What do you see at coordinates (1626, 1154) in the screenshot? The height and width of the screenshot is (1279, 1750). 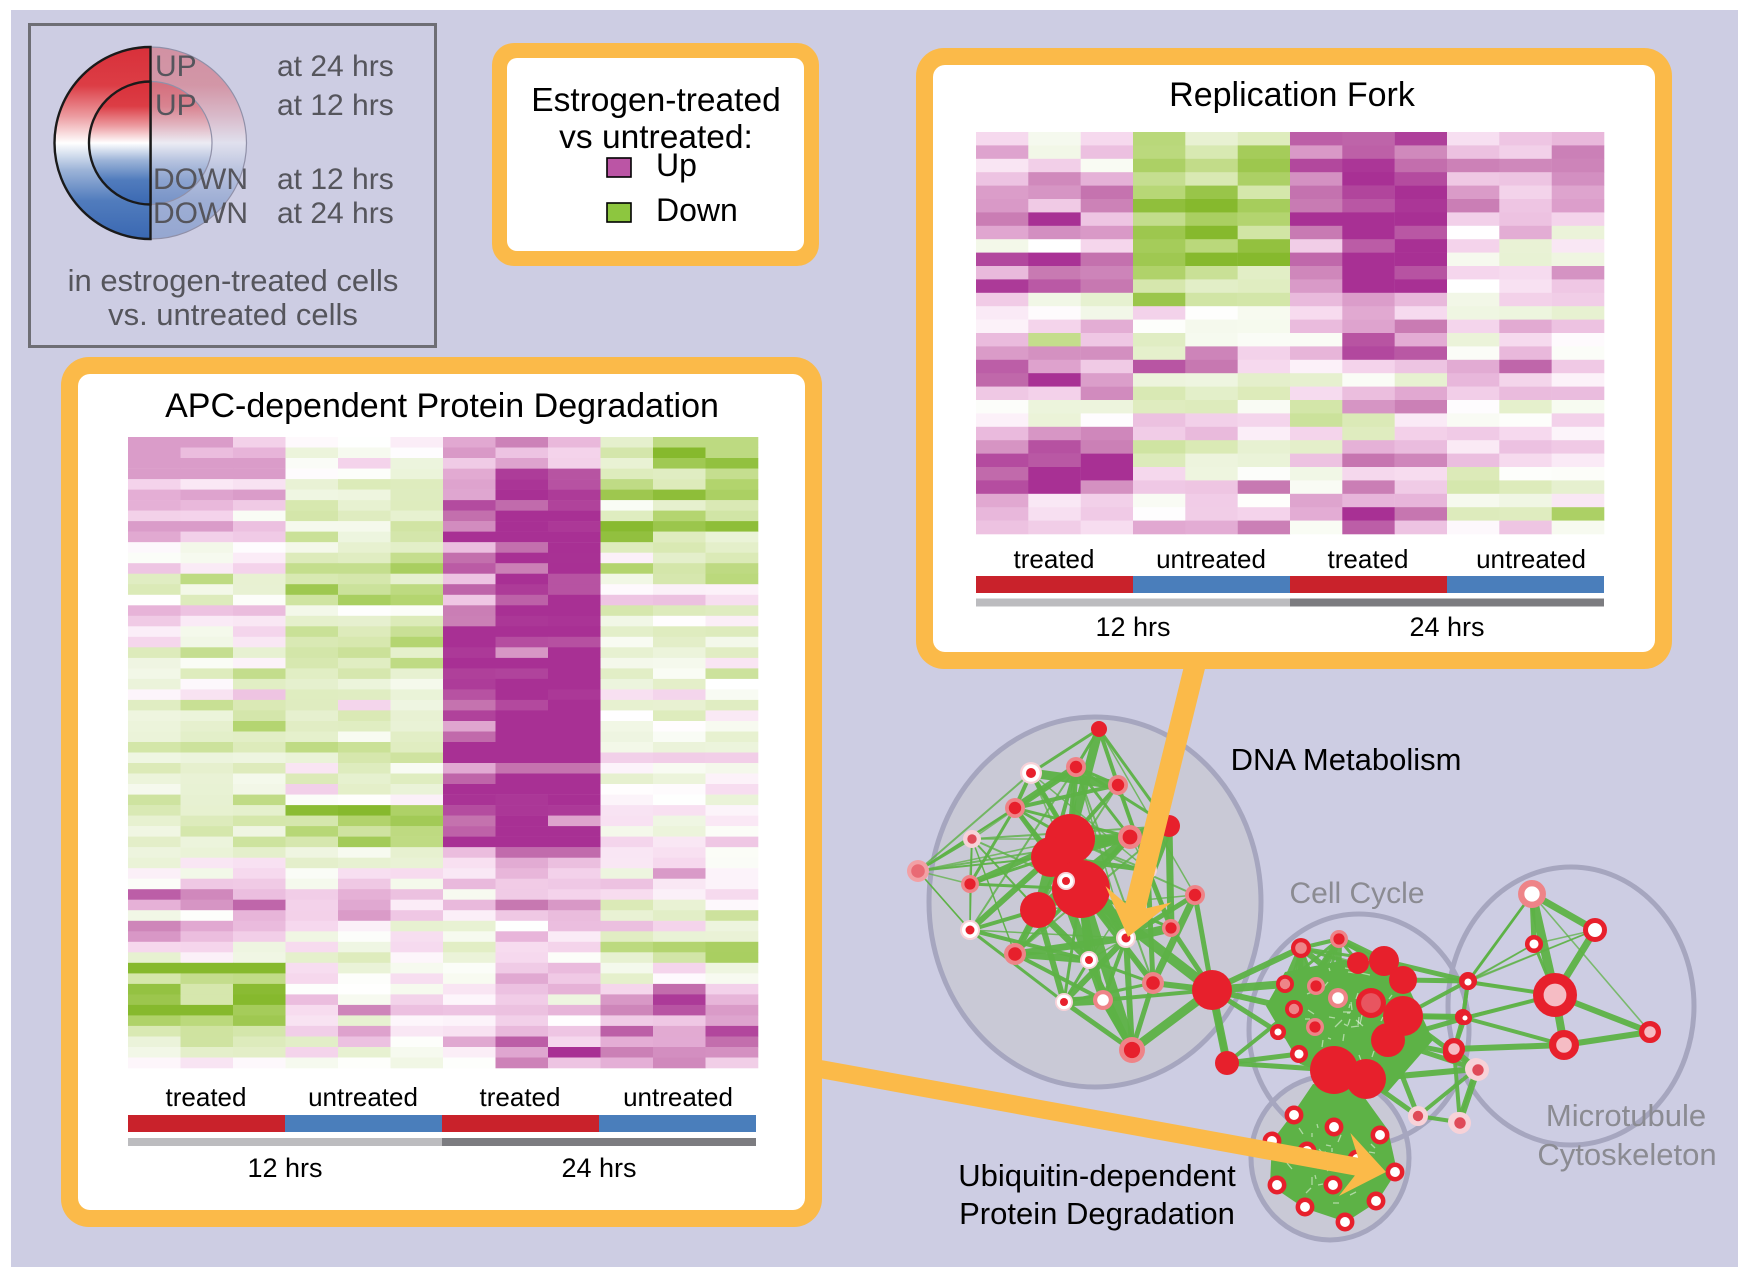 I see `svg-text: Cytoskeleton` at bounding box center [1626, 1154].